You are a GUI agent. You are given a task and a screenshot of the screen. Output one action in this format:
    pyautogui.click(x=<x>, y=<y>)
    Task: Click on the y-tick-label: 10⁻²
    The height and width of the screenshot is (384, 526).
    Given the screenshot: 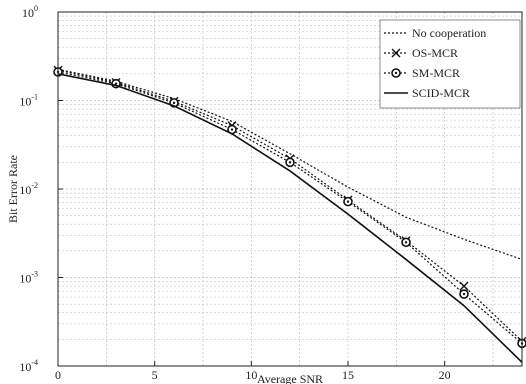 What is the action you would take?
    pyautogui.click(x=28, y=189)
    